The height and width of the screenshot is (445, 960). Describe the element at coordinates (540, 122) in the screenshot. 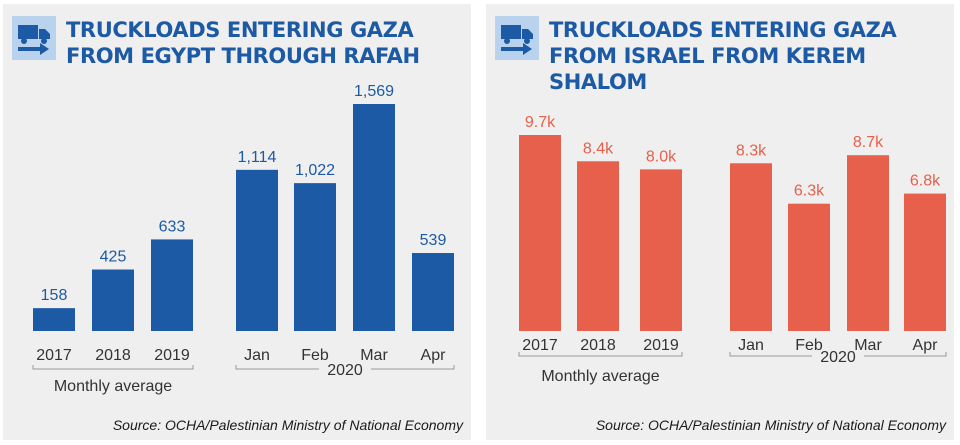

I see `data-label: 9.7k` at that location.